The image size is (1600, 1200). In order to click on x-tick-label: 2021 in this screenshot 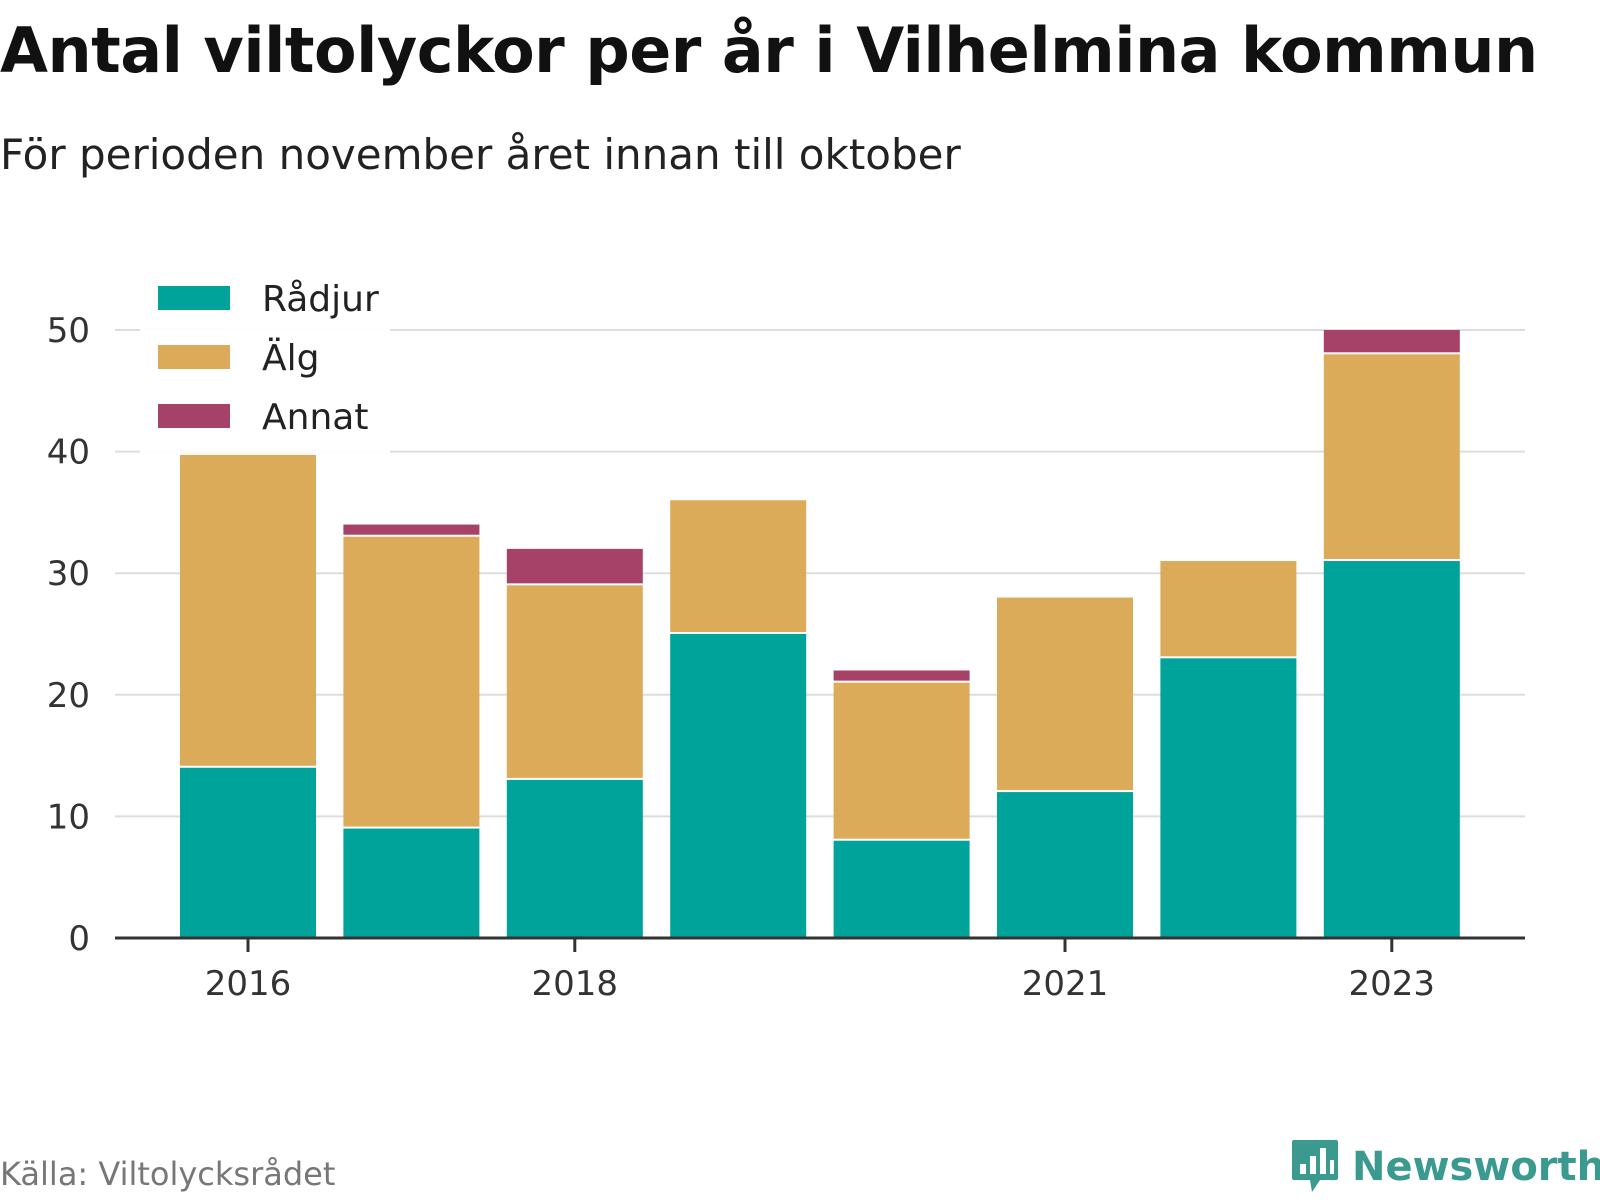, I will do `click(1065, 984)`.